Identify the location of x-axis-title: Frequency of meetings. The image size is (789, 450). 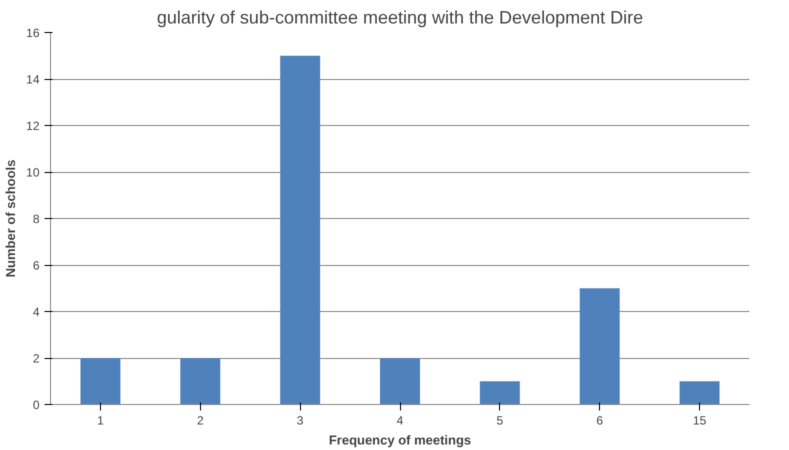
(400, 440).